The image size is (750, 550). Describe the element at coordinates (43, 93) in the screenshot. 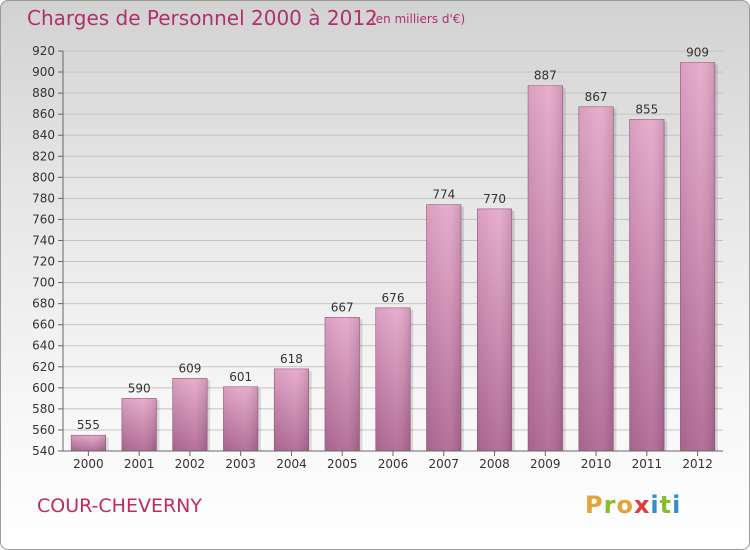

I see `y-tick-label: 880` at that location.